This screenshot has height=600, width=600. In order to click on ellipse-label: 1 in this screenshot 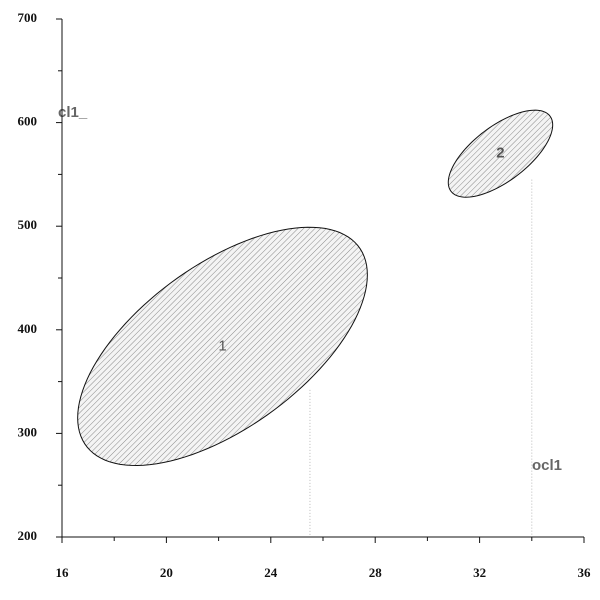, I will do `click(222, 345)`.